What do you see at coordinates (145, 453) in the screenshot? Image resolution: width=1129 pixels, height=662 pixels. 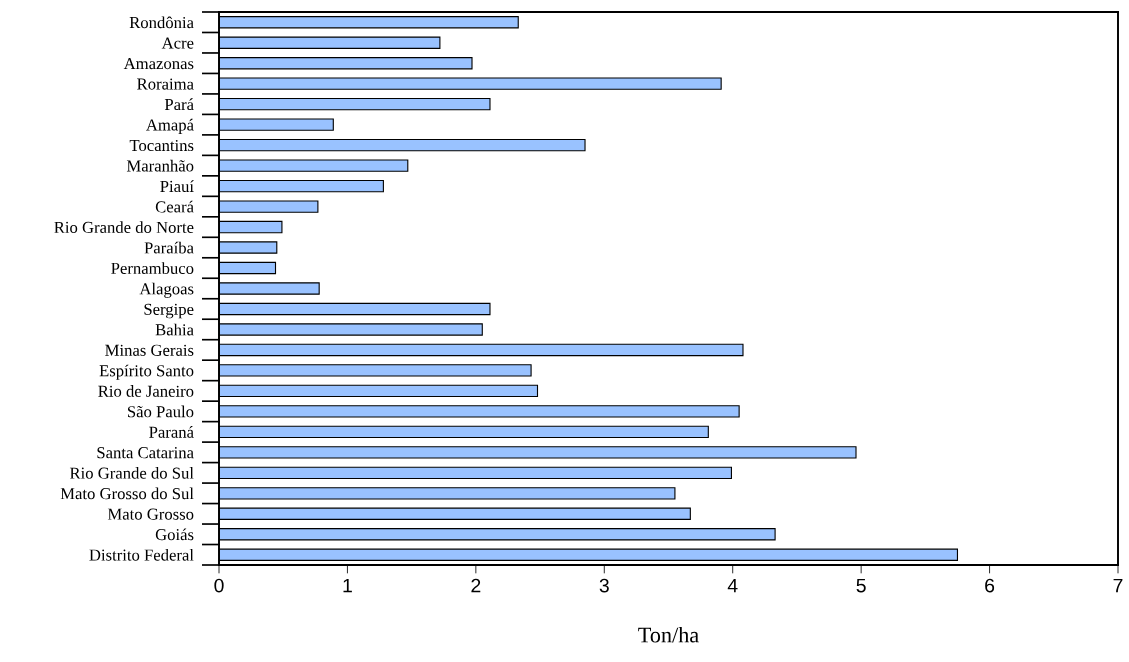 I see `y-tick-label: Santa Catarina` at bounding box center [145, 453].